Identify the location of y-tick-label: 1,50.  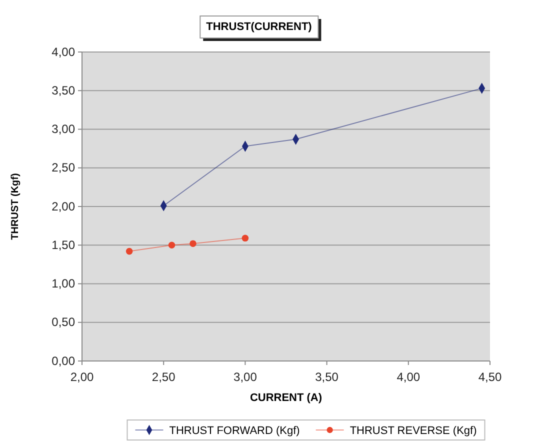
(64, 245).